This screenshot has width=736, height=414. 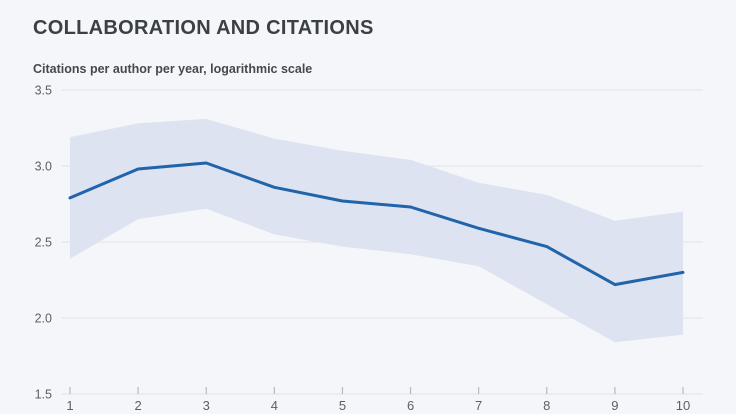 What do you see at coordinates (274, 405) in the screenshot?
I see `x-axis-tick-label: 4` at bounding box center [274, 405].